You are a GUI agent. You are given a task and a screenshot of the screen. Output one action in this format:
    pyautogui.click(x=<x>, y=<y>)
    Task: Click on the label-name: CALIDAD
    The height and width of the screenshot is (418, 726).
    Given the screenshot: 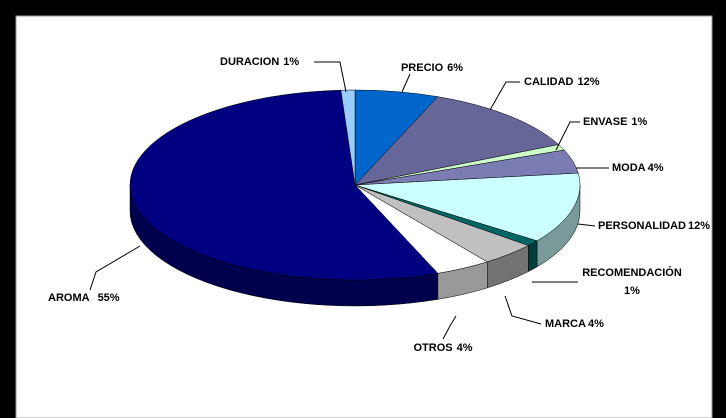 What is the action you would take?
    pyautogui.click(x=549, y=82)
    